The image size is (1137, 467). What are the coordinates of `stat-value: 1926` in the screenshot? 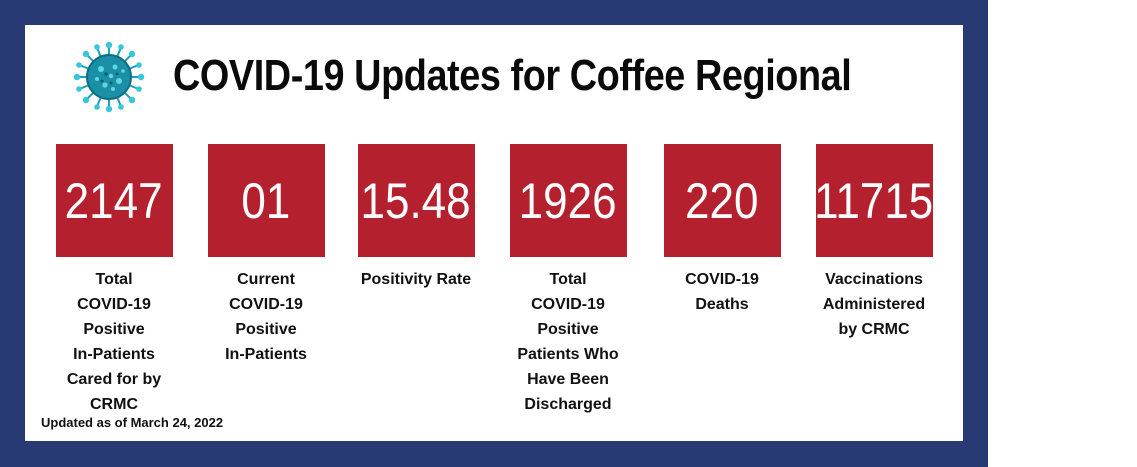 It's located at (568, 200).